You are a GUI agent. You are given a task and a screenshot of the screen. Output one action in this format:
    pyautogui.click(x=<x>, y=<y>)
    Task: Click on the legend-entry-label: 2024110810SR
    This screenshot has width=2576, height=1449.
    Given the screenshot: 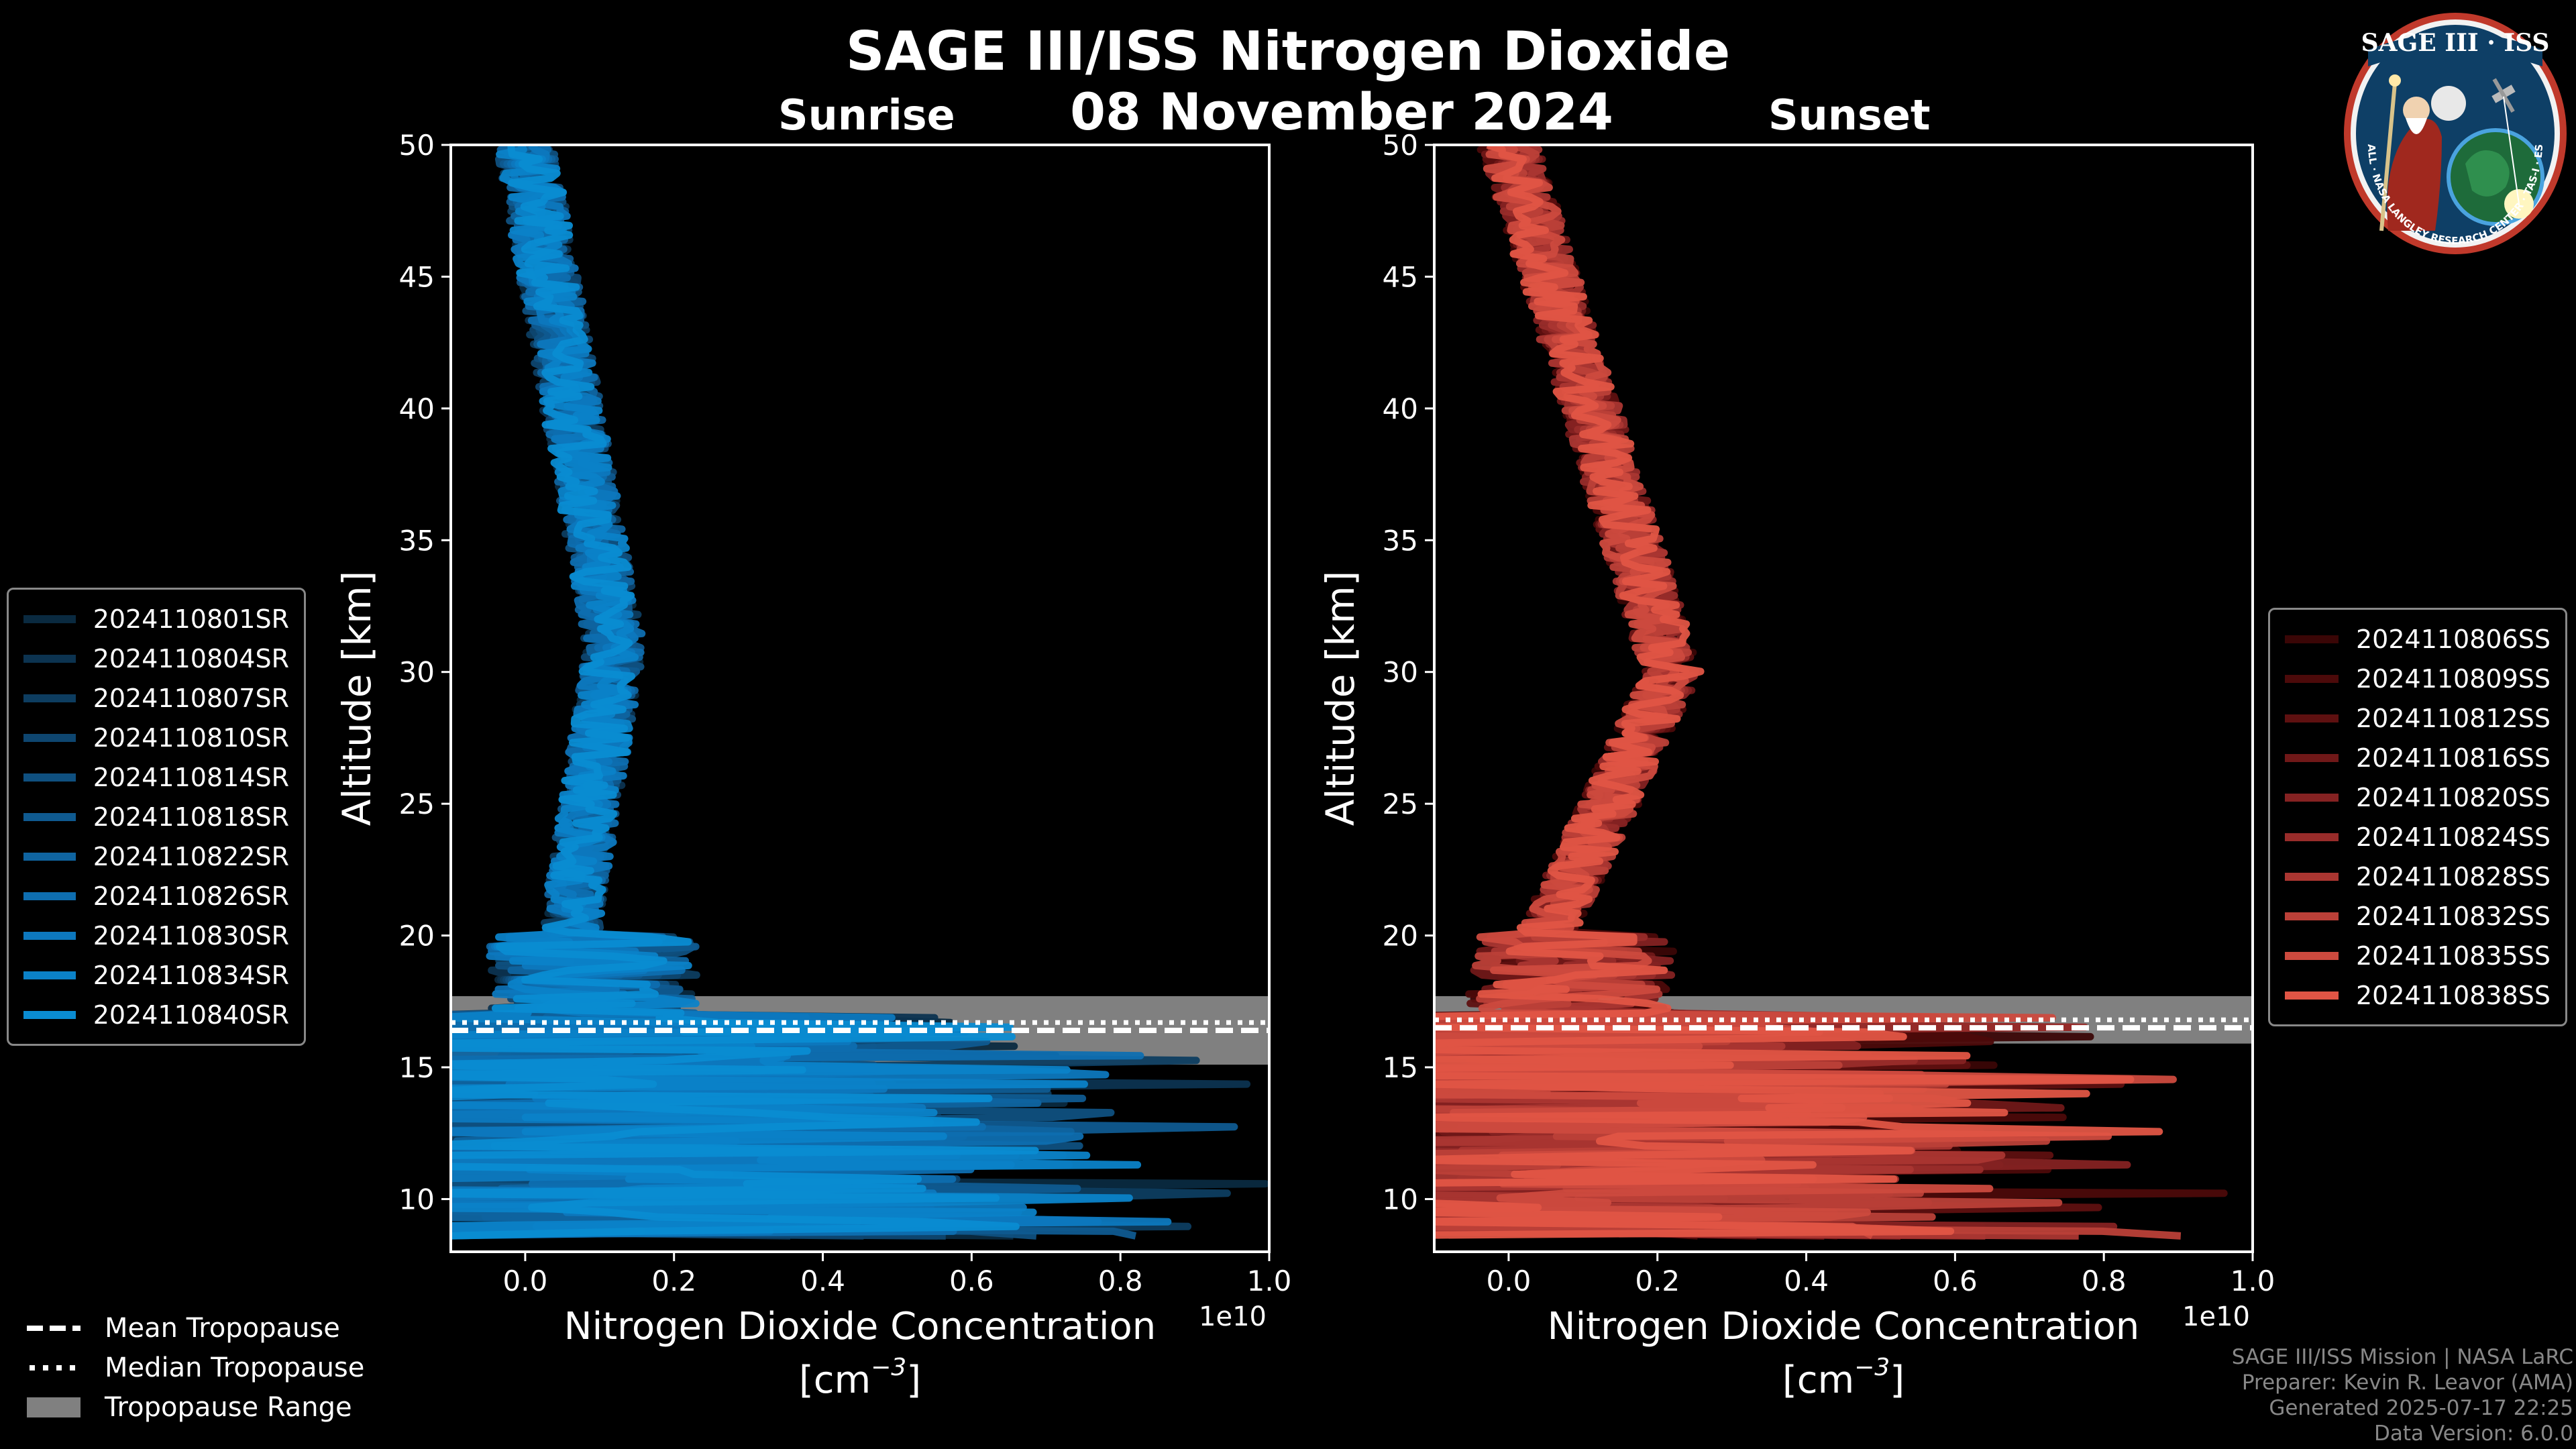 What is the action you would take?
    pyautogui.click(x=191, y=737)
    